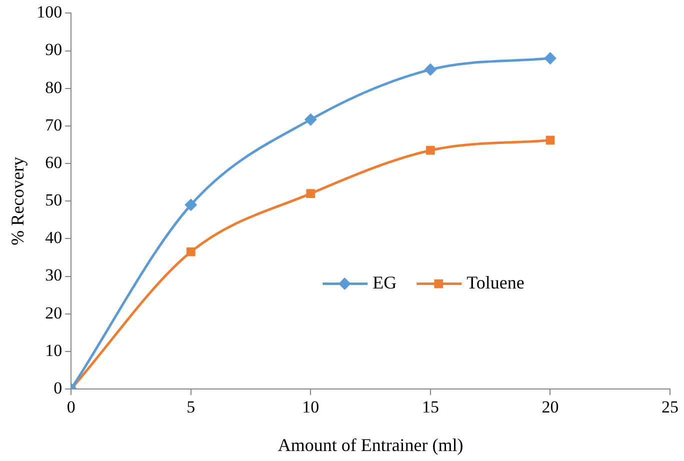 Image resolution: width=684 pixels, height=461 pixels. What do you see at coordinates (191, 407) in the screenshot?
I see `x-tick-label: 5` at bounding box center [191, 407].